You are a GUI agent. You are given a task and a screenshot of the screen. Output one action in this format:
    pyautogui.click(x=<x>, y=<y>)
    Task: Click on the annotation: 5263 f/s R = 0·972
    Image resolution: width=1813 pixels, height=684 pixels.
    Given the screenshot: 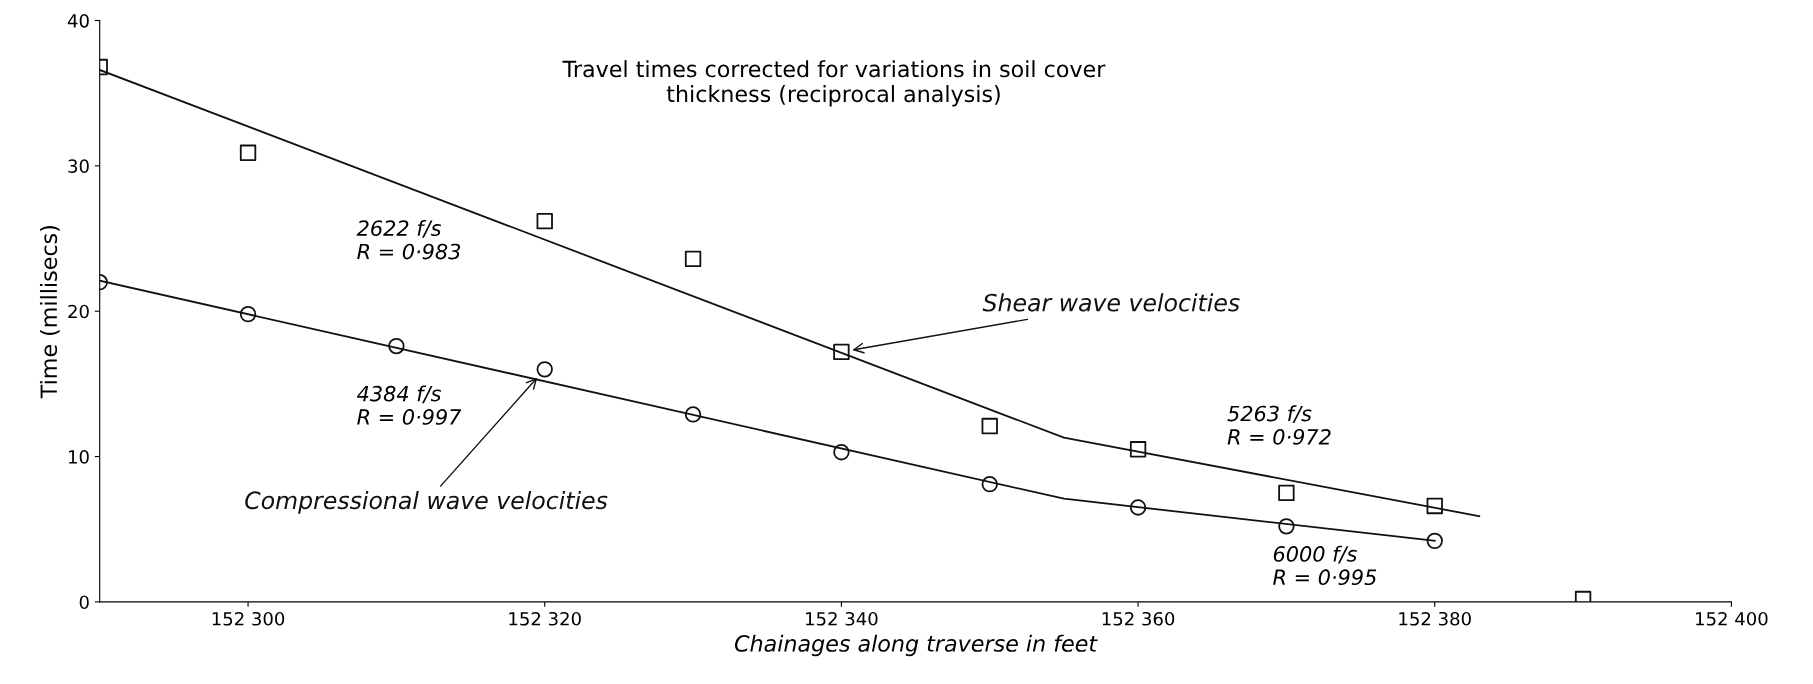 What is the action you would take?
    pyautogui.click(x=1279, y=425)
    